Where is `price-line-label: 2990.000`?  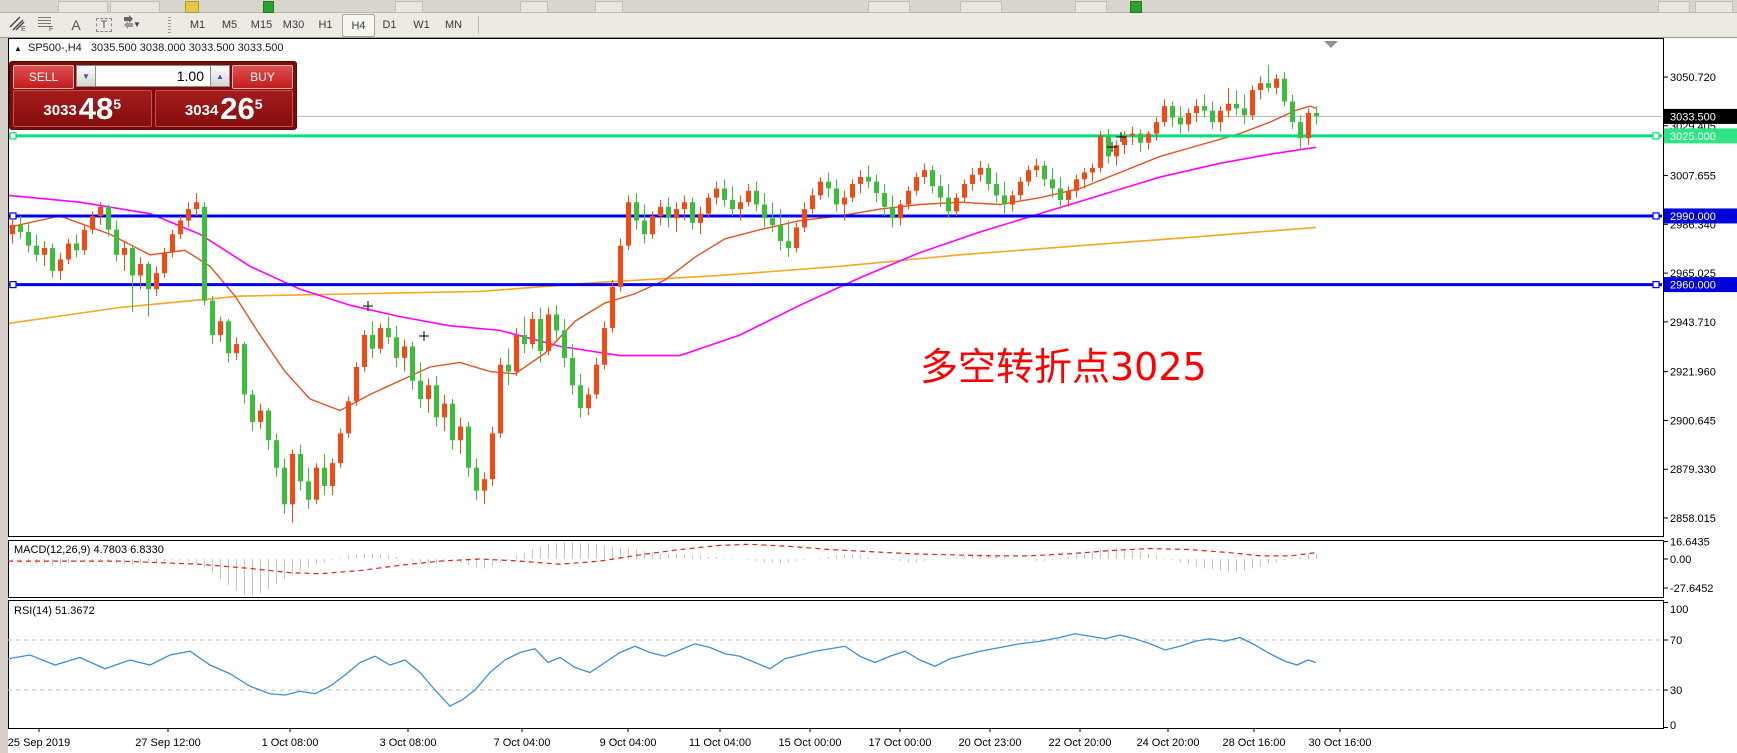 price-line-label: 2990.000 is located at coordinates (1700, 216).